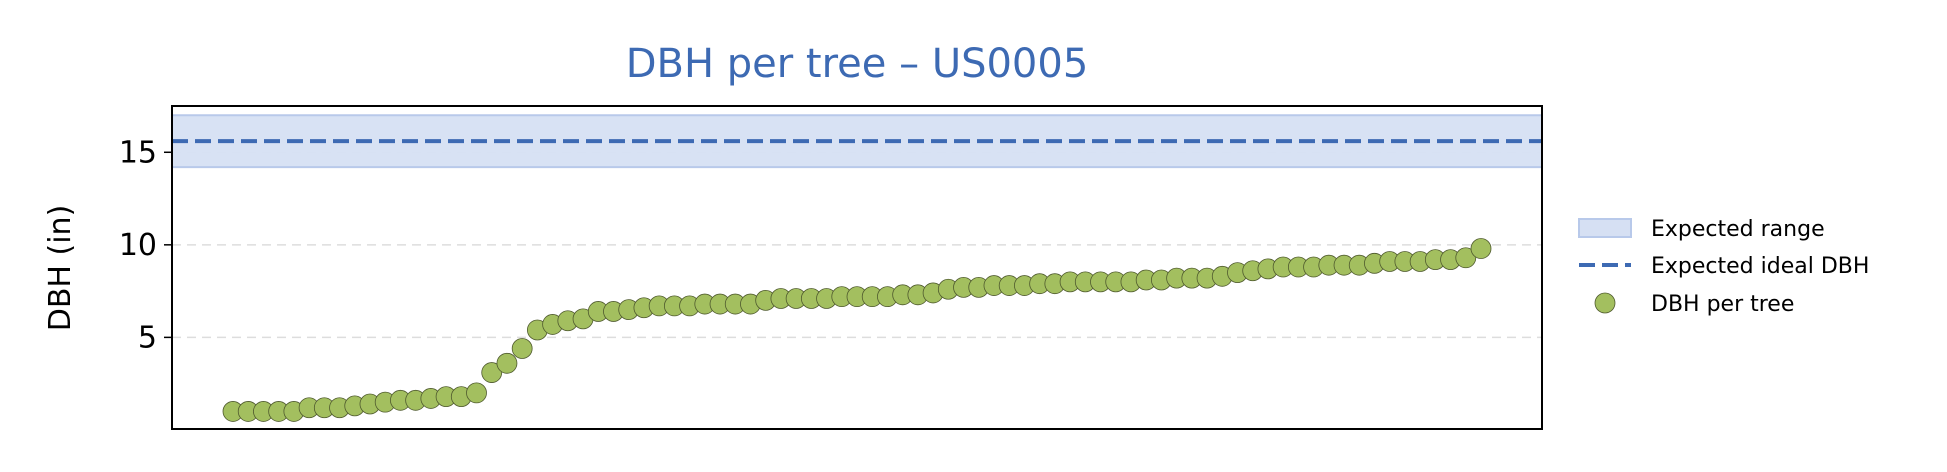 This screenshot has height=472, width=1947. I want to click on y-axis-ticks: 5 10 15, so click(145, 245).